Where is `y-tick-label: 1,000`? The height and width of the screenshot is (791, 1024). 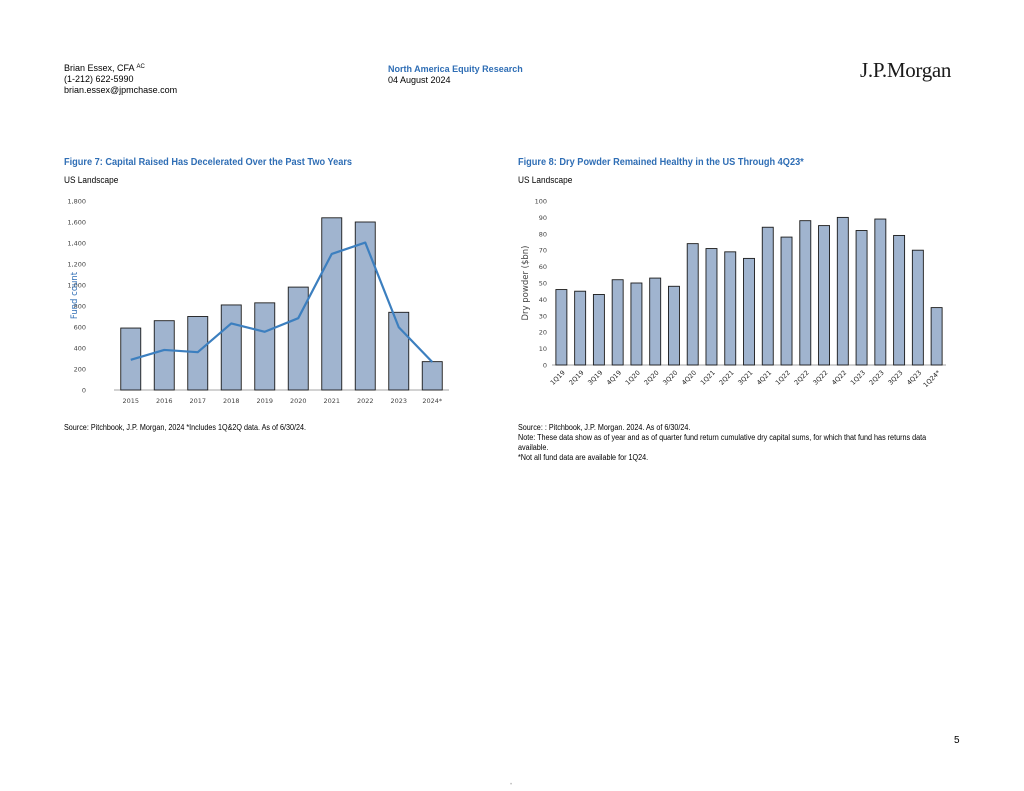 y-tick-label: 1,000 is located at coordinates (76, 286).